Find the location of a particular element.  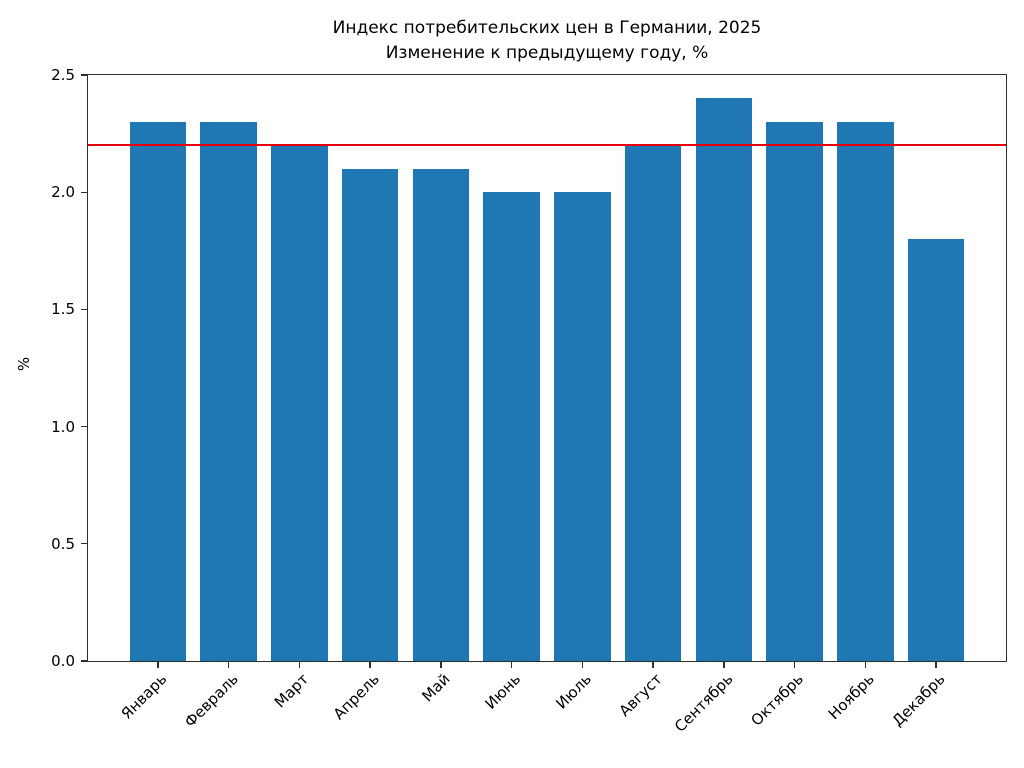

x-tick-label: Апрель is located at coordinates (356, 697).